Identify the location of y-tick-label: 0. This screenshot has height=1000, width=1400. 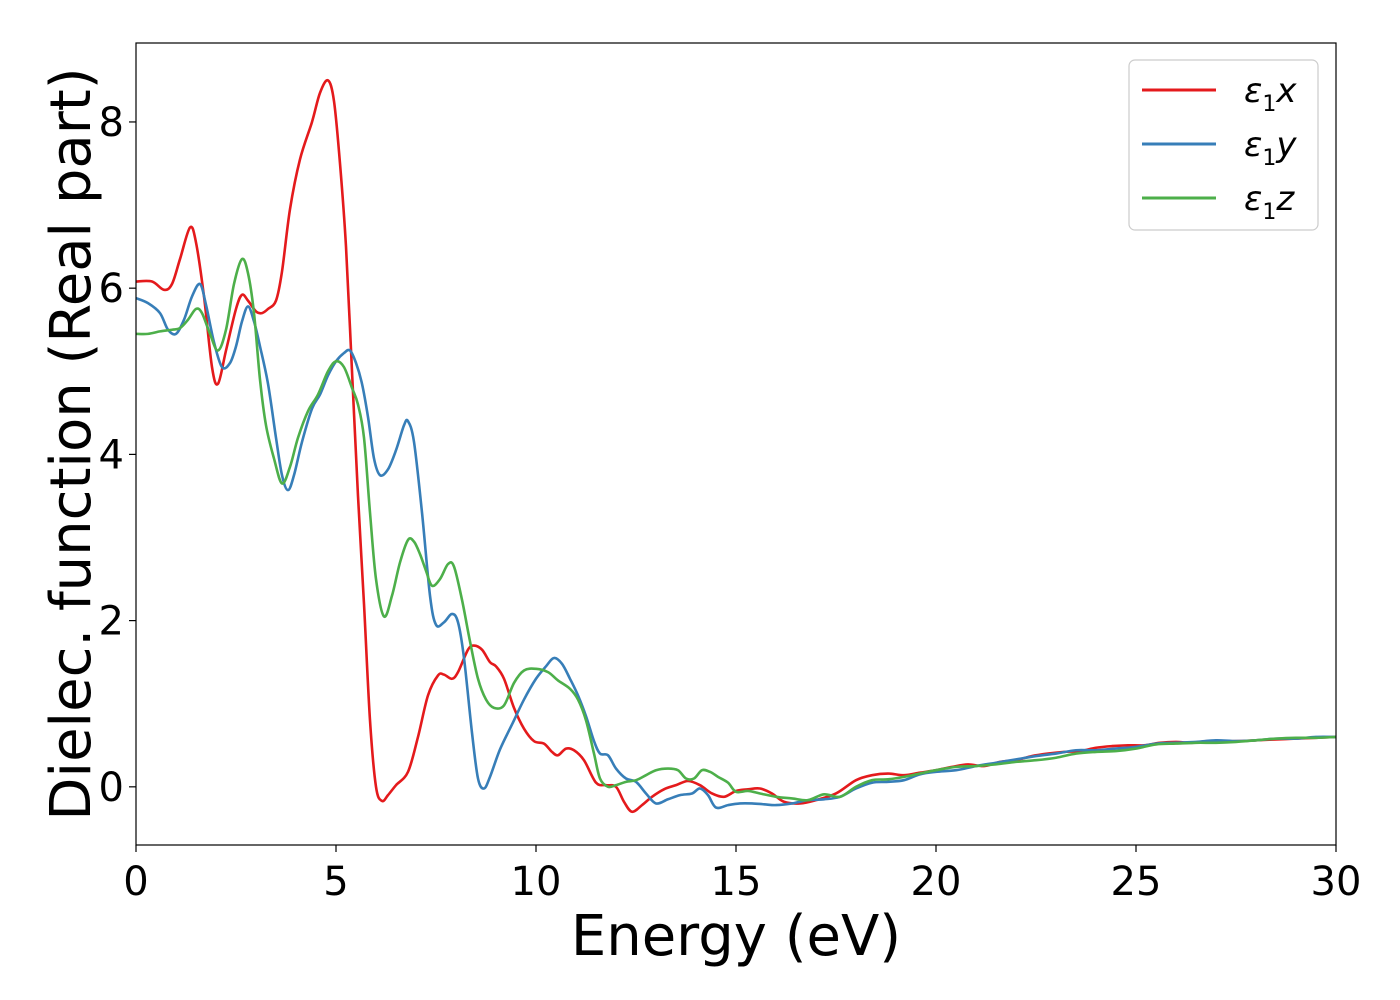
(111, 788).